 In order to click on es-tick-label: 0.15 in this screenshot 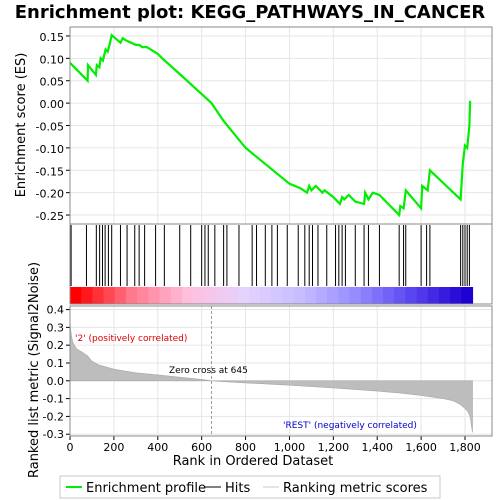, I will do `click(52, 37)`.